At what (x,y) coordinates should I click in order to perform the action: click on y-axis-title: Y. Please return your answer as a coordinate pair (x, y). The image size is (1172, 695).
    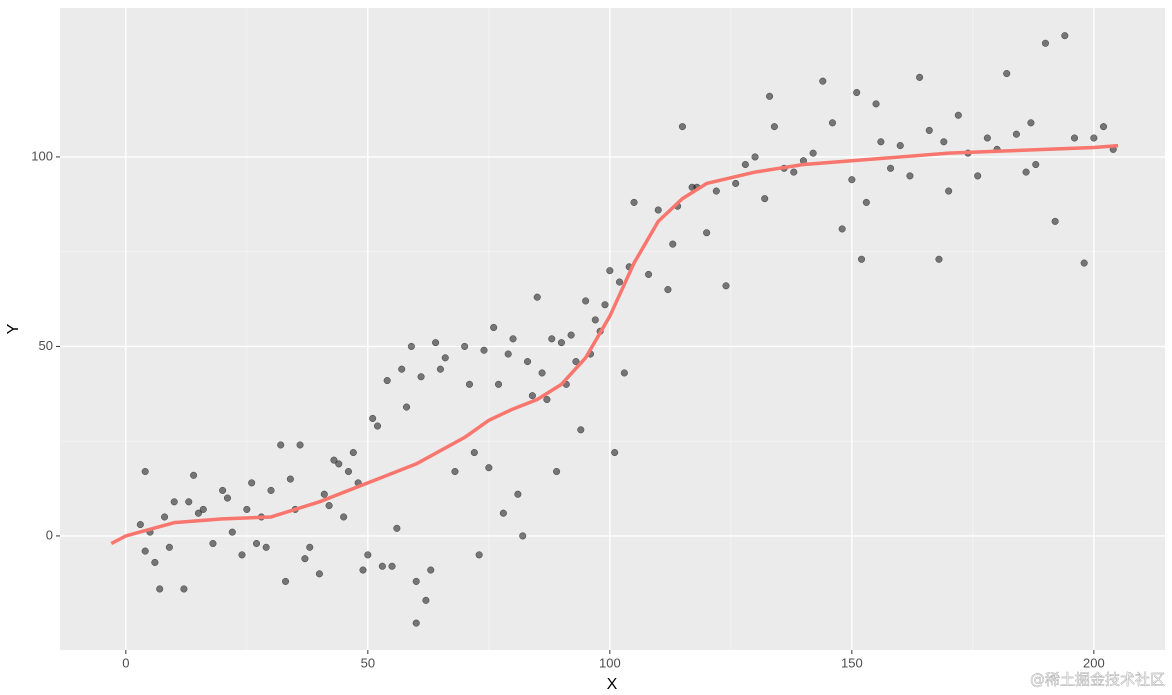
    Looking at the image, I should click on (13, 328).